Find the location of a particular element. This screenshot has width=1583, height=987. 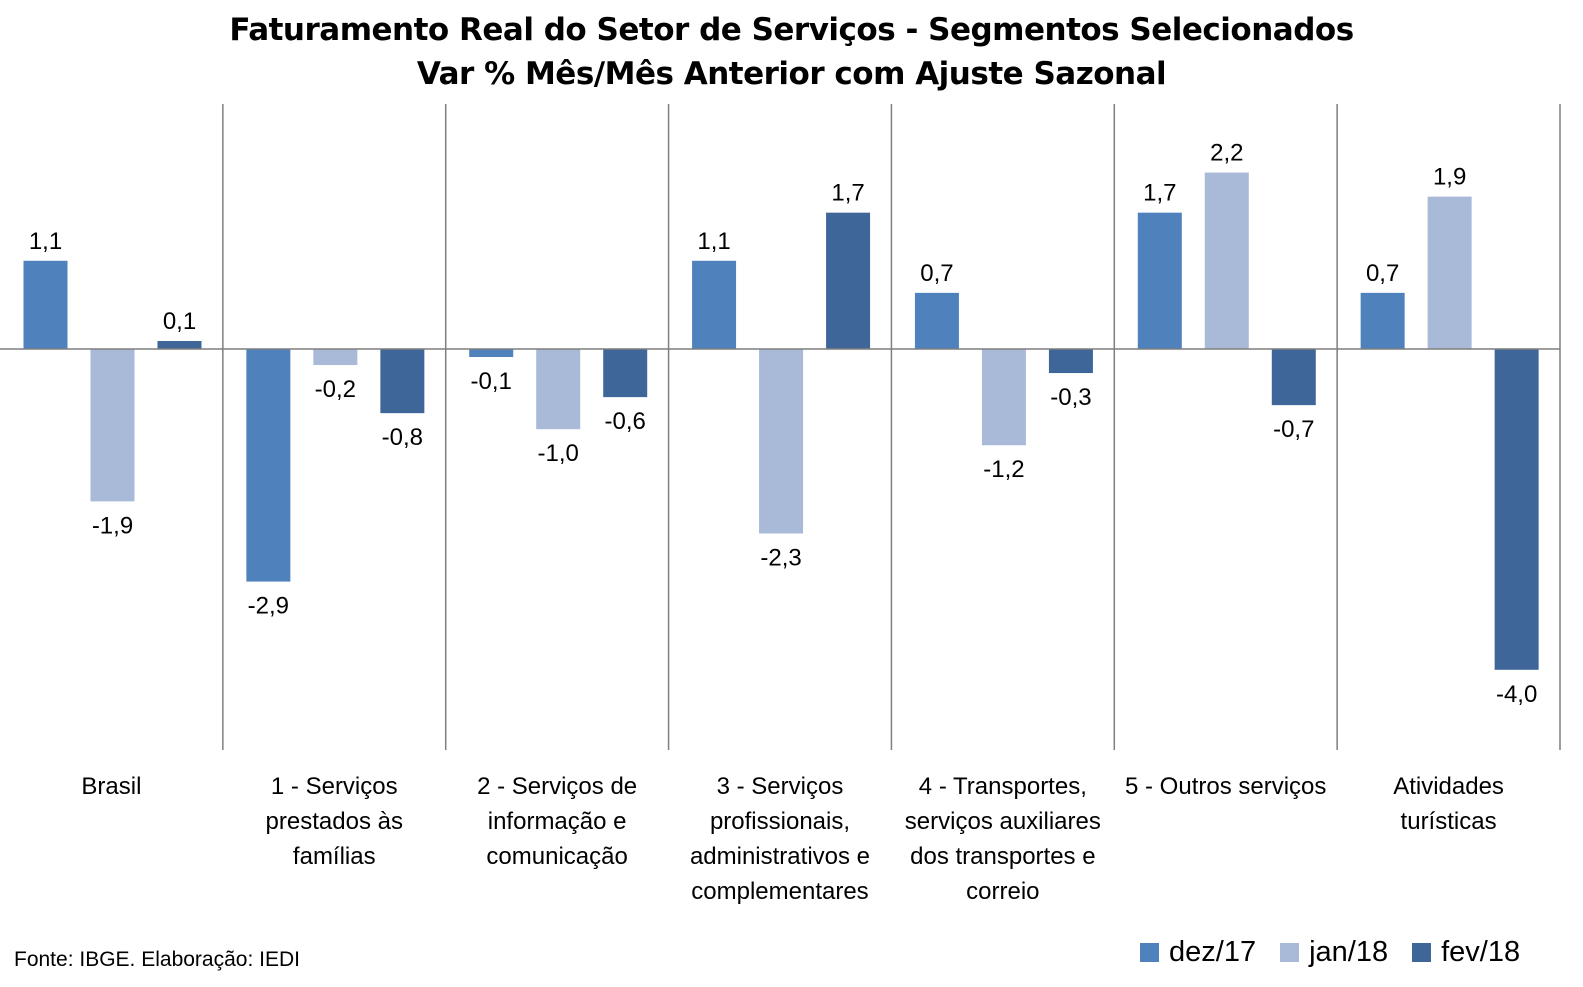

legend: dez/17 jan/18 fev/18 is located at coordinates (1330, 952).